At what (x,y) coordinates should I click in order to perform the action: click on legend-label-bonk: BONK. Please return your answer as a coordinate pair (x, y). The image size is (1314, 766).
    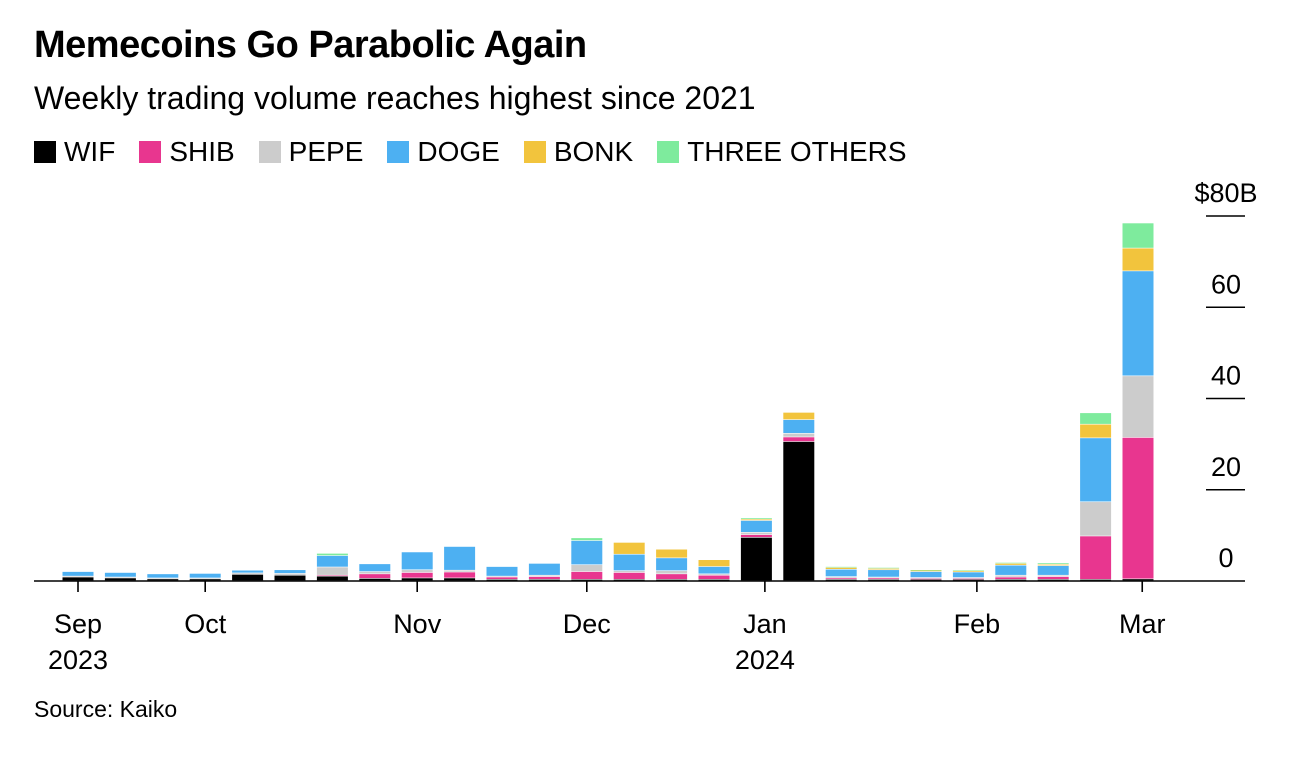
    Looking at the image, I should click on (593, 151).